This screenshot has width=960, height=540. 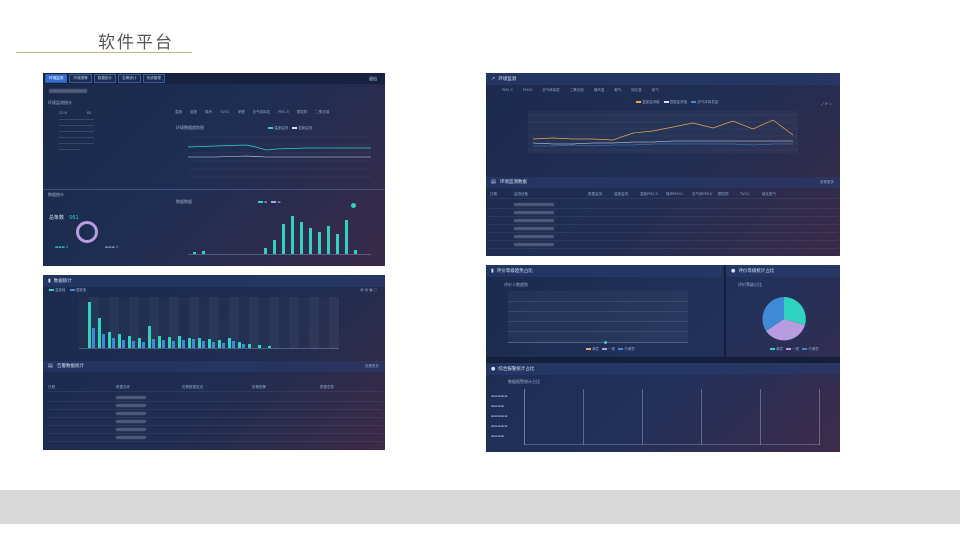 I want to click on nav-tab-5: 系统管理, so click(x=153, y=78).